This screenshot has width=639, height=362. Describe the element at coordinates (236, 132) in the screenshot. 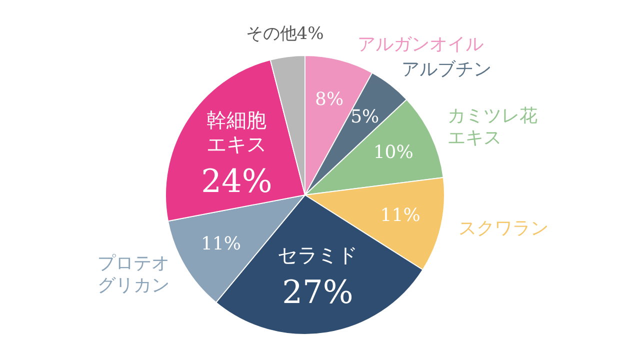

I see `slice-label: 幹細胞エキス` at that location.